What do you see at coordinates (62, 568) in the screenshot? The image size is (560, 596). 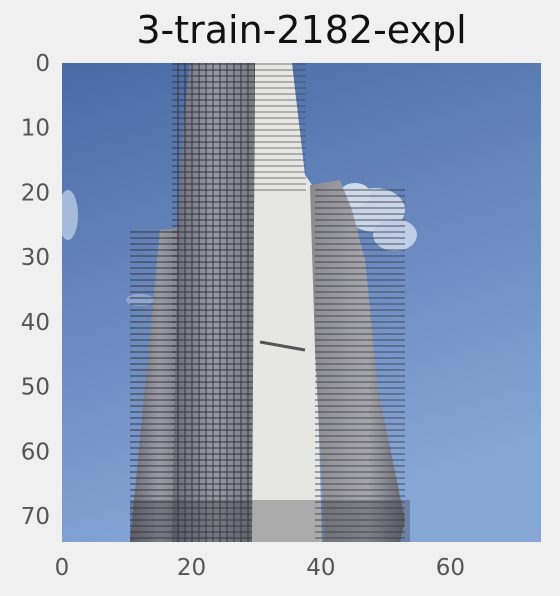 I see `x-tick-label: 0` at bounding box center [62, 568].